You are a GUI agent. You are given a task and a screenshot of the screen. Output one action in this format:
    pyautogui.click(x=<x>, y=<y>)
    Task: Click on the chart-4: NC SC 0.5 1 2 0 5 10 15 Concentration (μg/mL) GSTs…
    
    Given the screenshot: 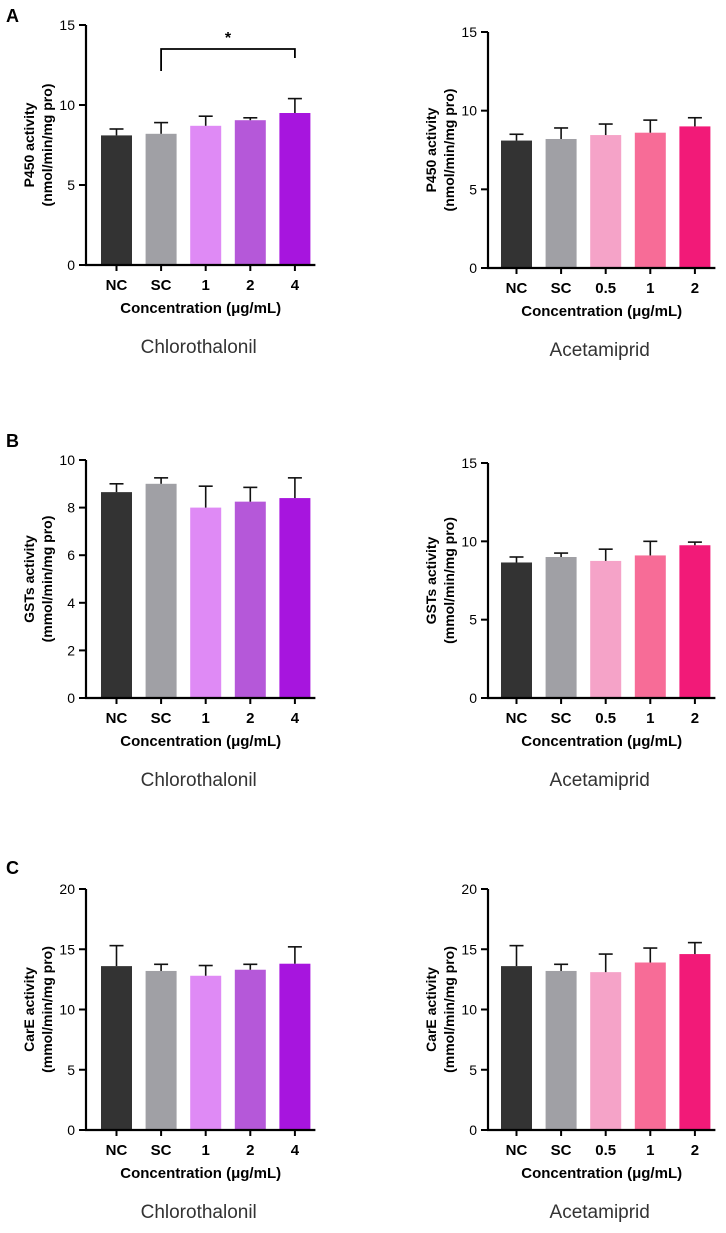 What is the action you would take?
    pyautogui.click(x=569, y=623)
    